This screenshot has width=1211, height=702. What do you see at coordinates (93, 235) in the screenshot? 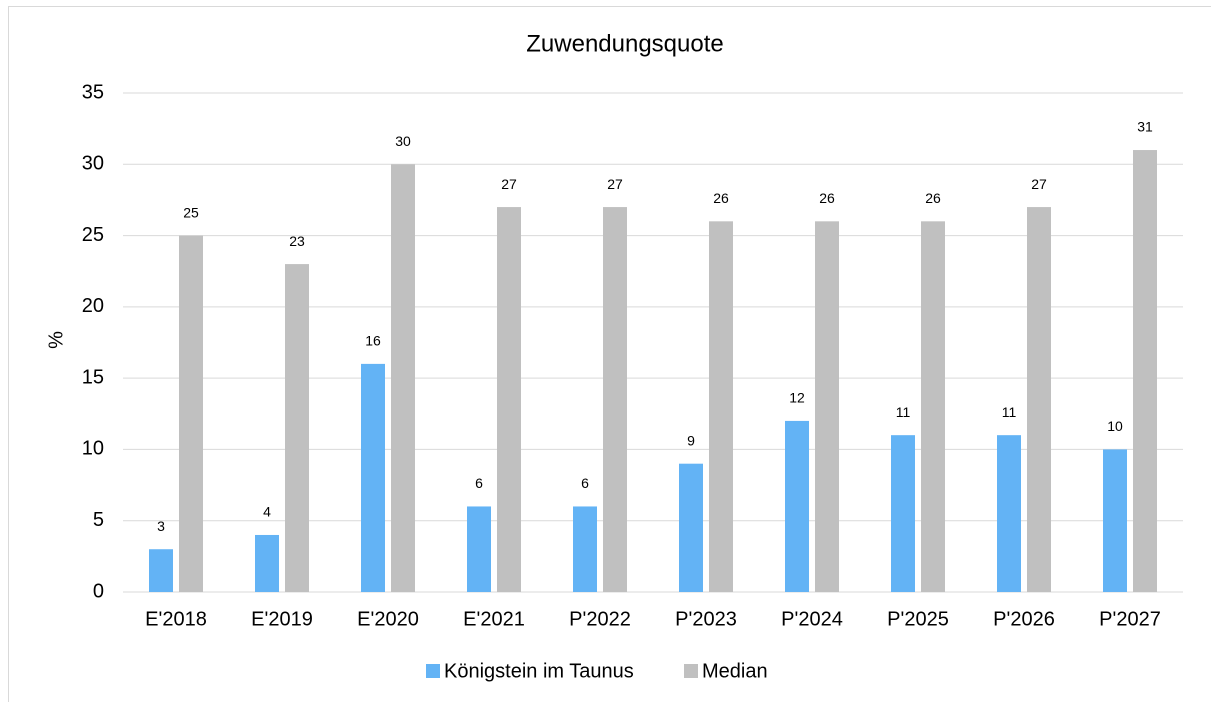
I see `y-tick-label: 25` at bounding box center [93, 235].